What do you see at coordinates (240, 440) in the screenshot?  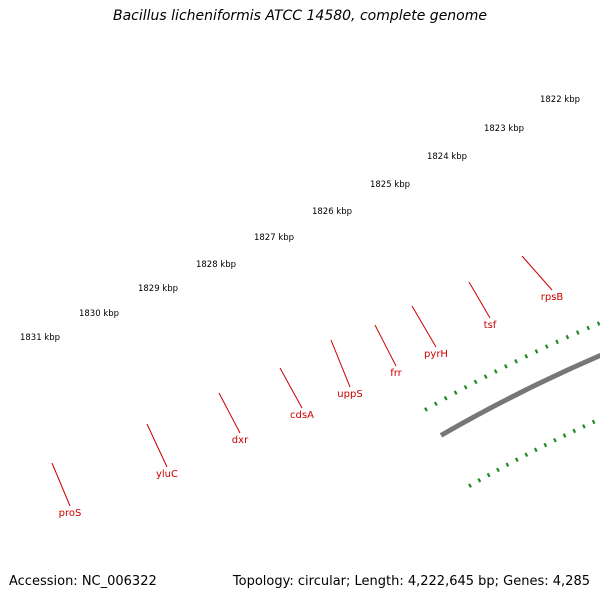 I see `gene-label: dxr` at bounding box center [240, 440].